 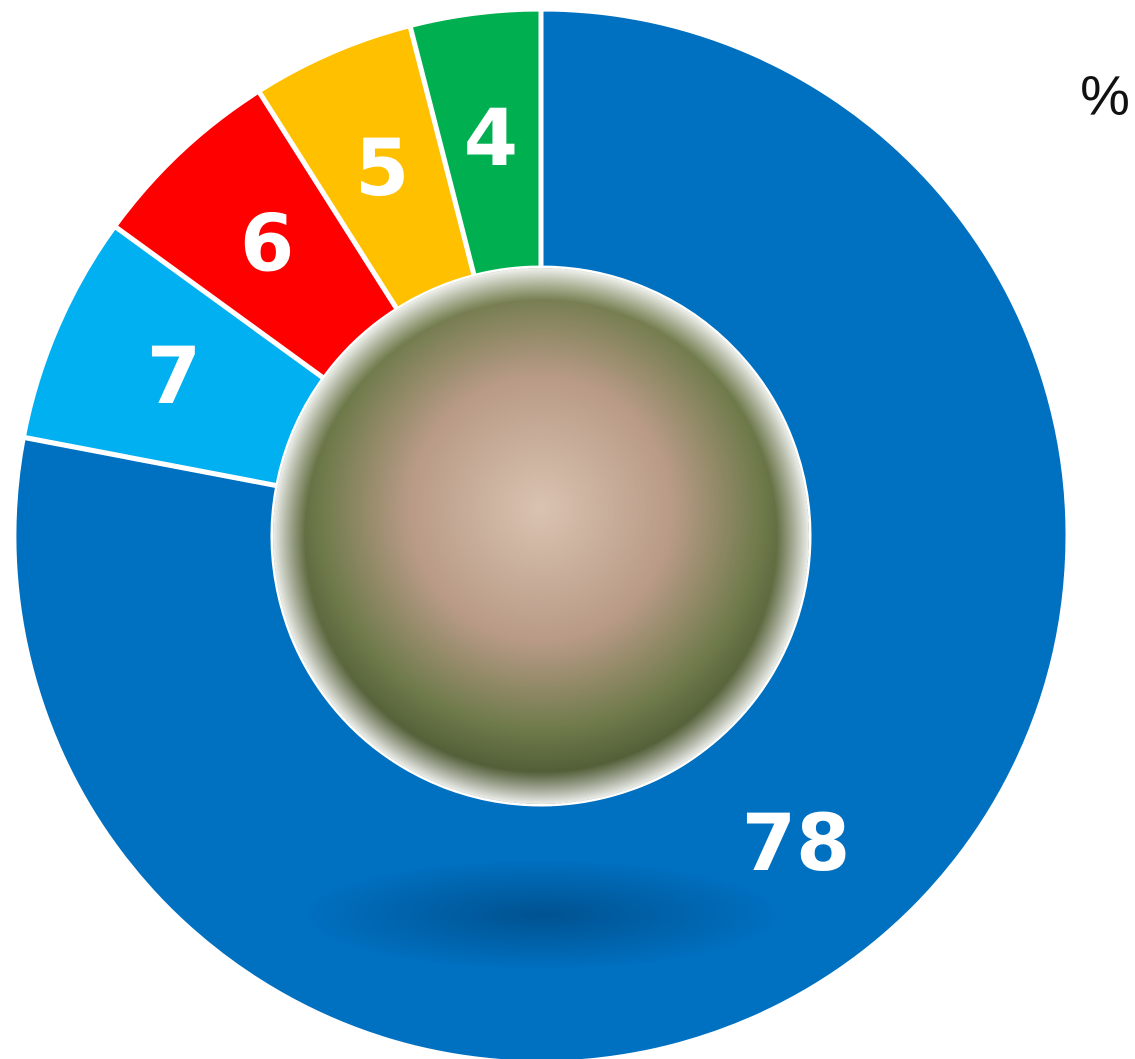 What do you see at coordinates (541, 915) in the screenshot?
I see `photo-shadow` at bounding box center [541, 915].